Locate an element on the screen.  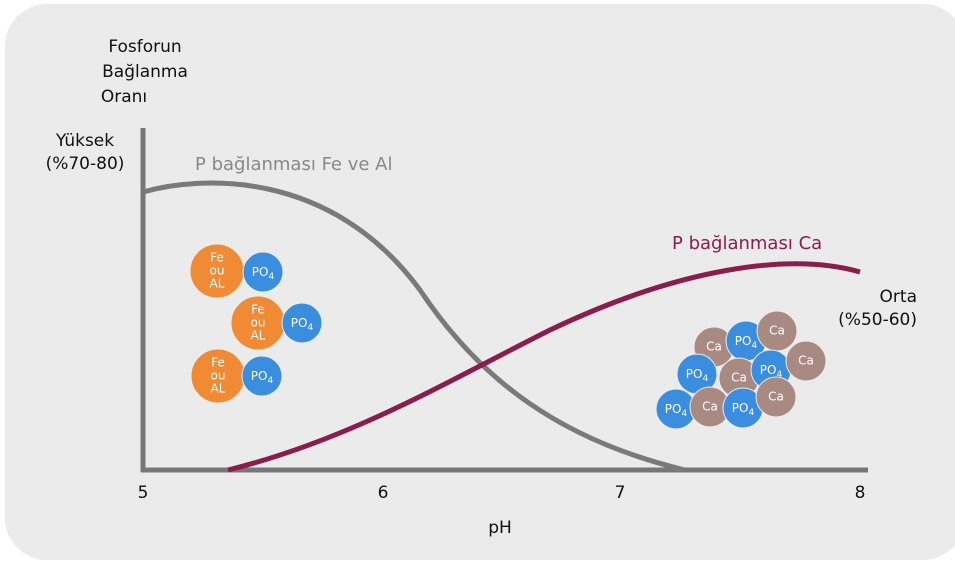
x-tick: 7 is located at coordinates (620, 493).